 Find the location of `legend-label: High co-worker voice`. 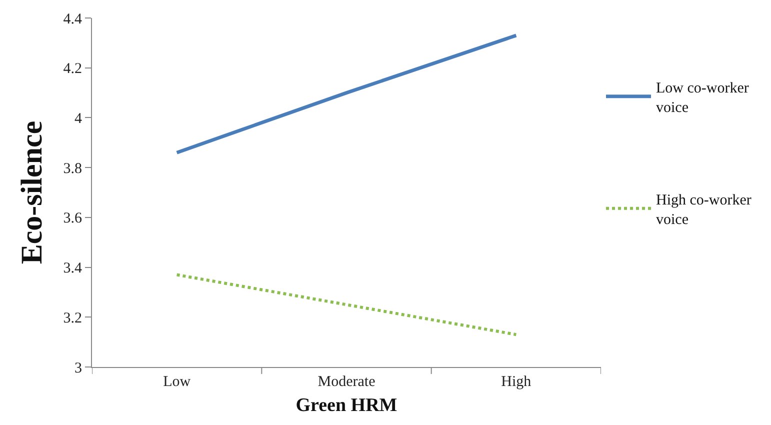

legend-label: High co-worker voice is located at coordinates (704, 210).